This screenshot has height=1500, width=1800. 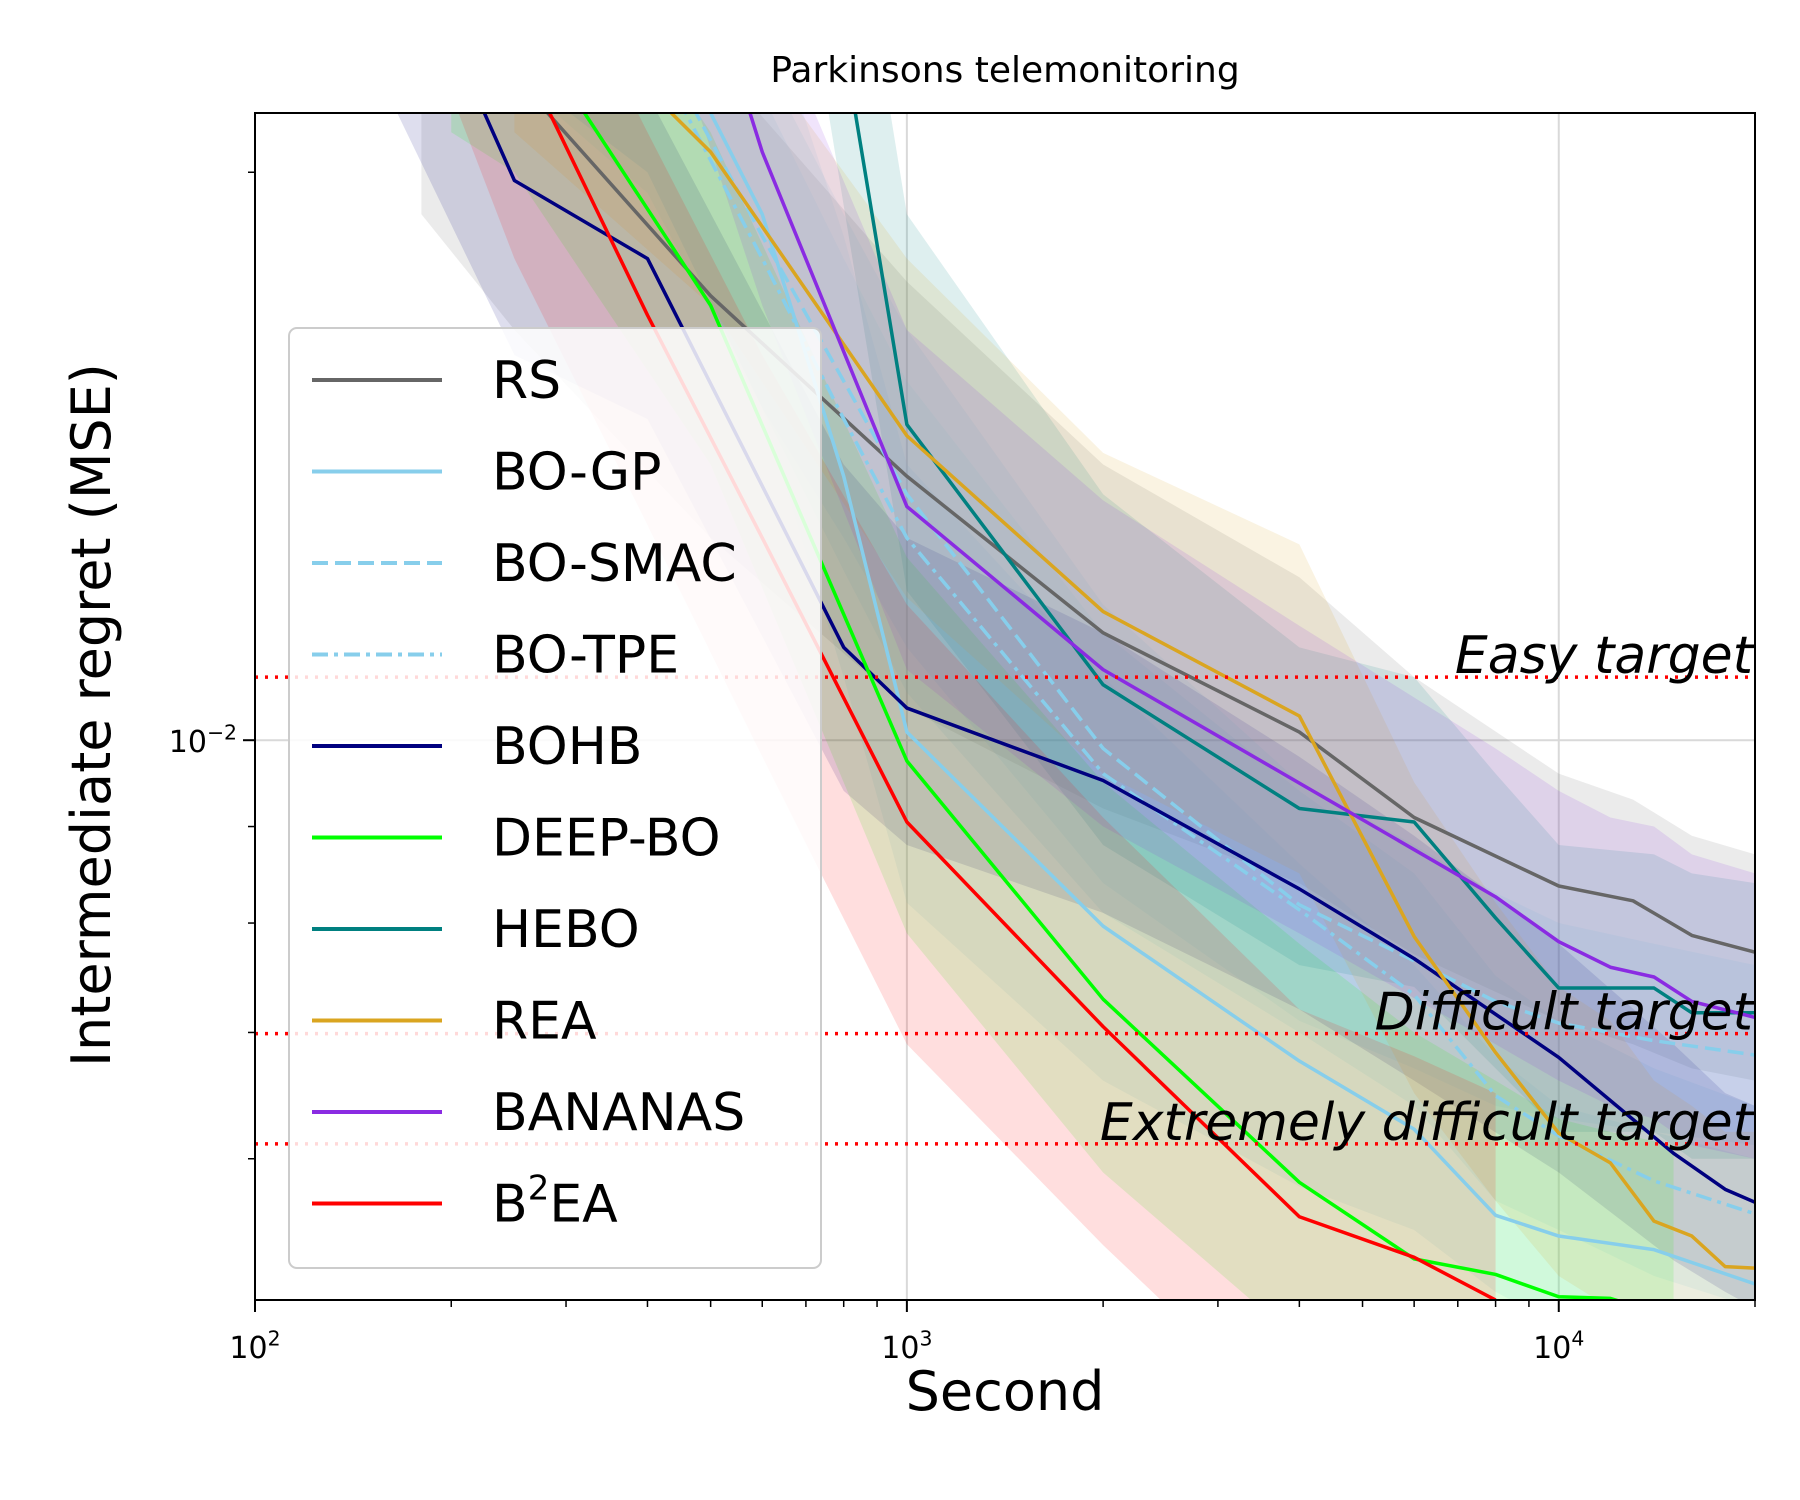 I want to click on legend-label-1: BO-GP, so click(x=576, y=473).